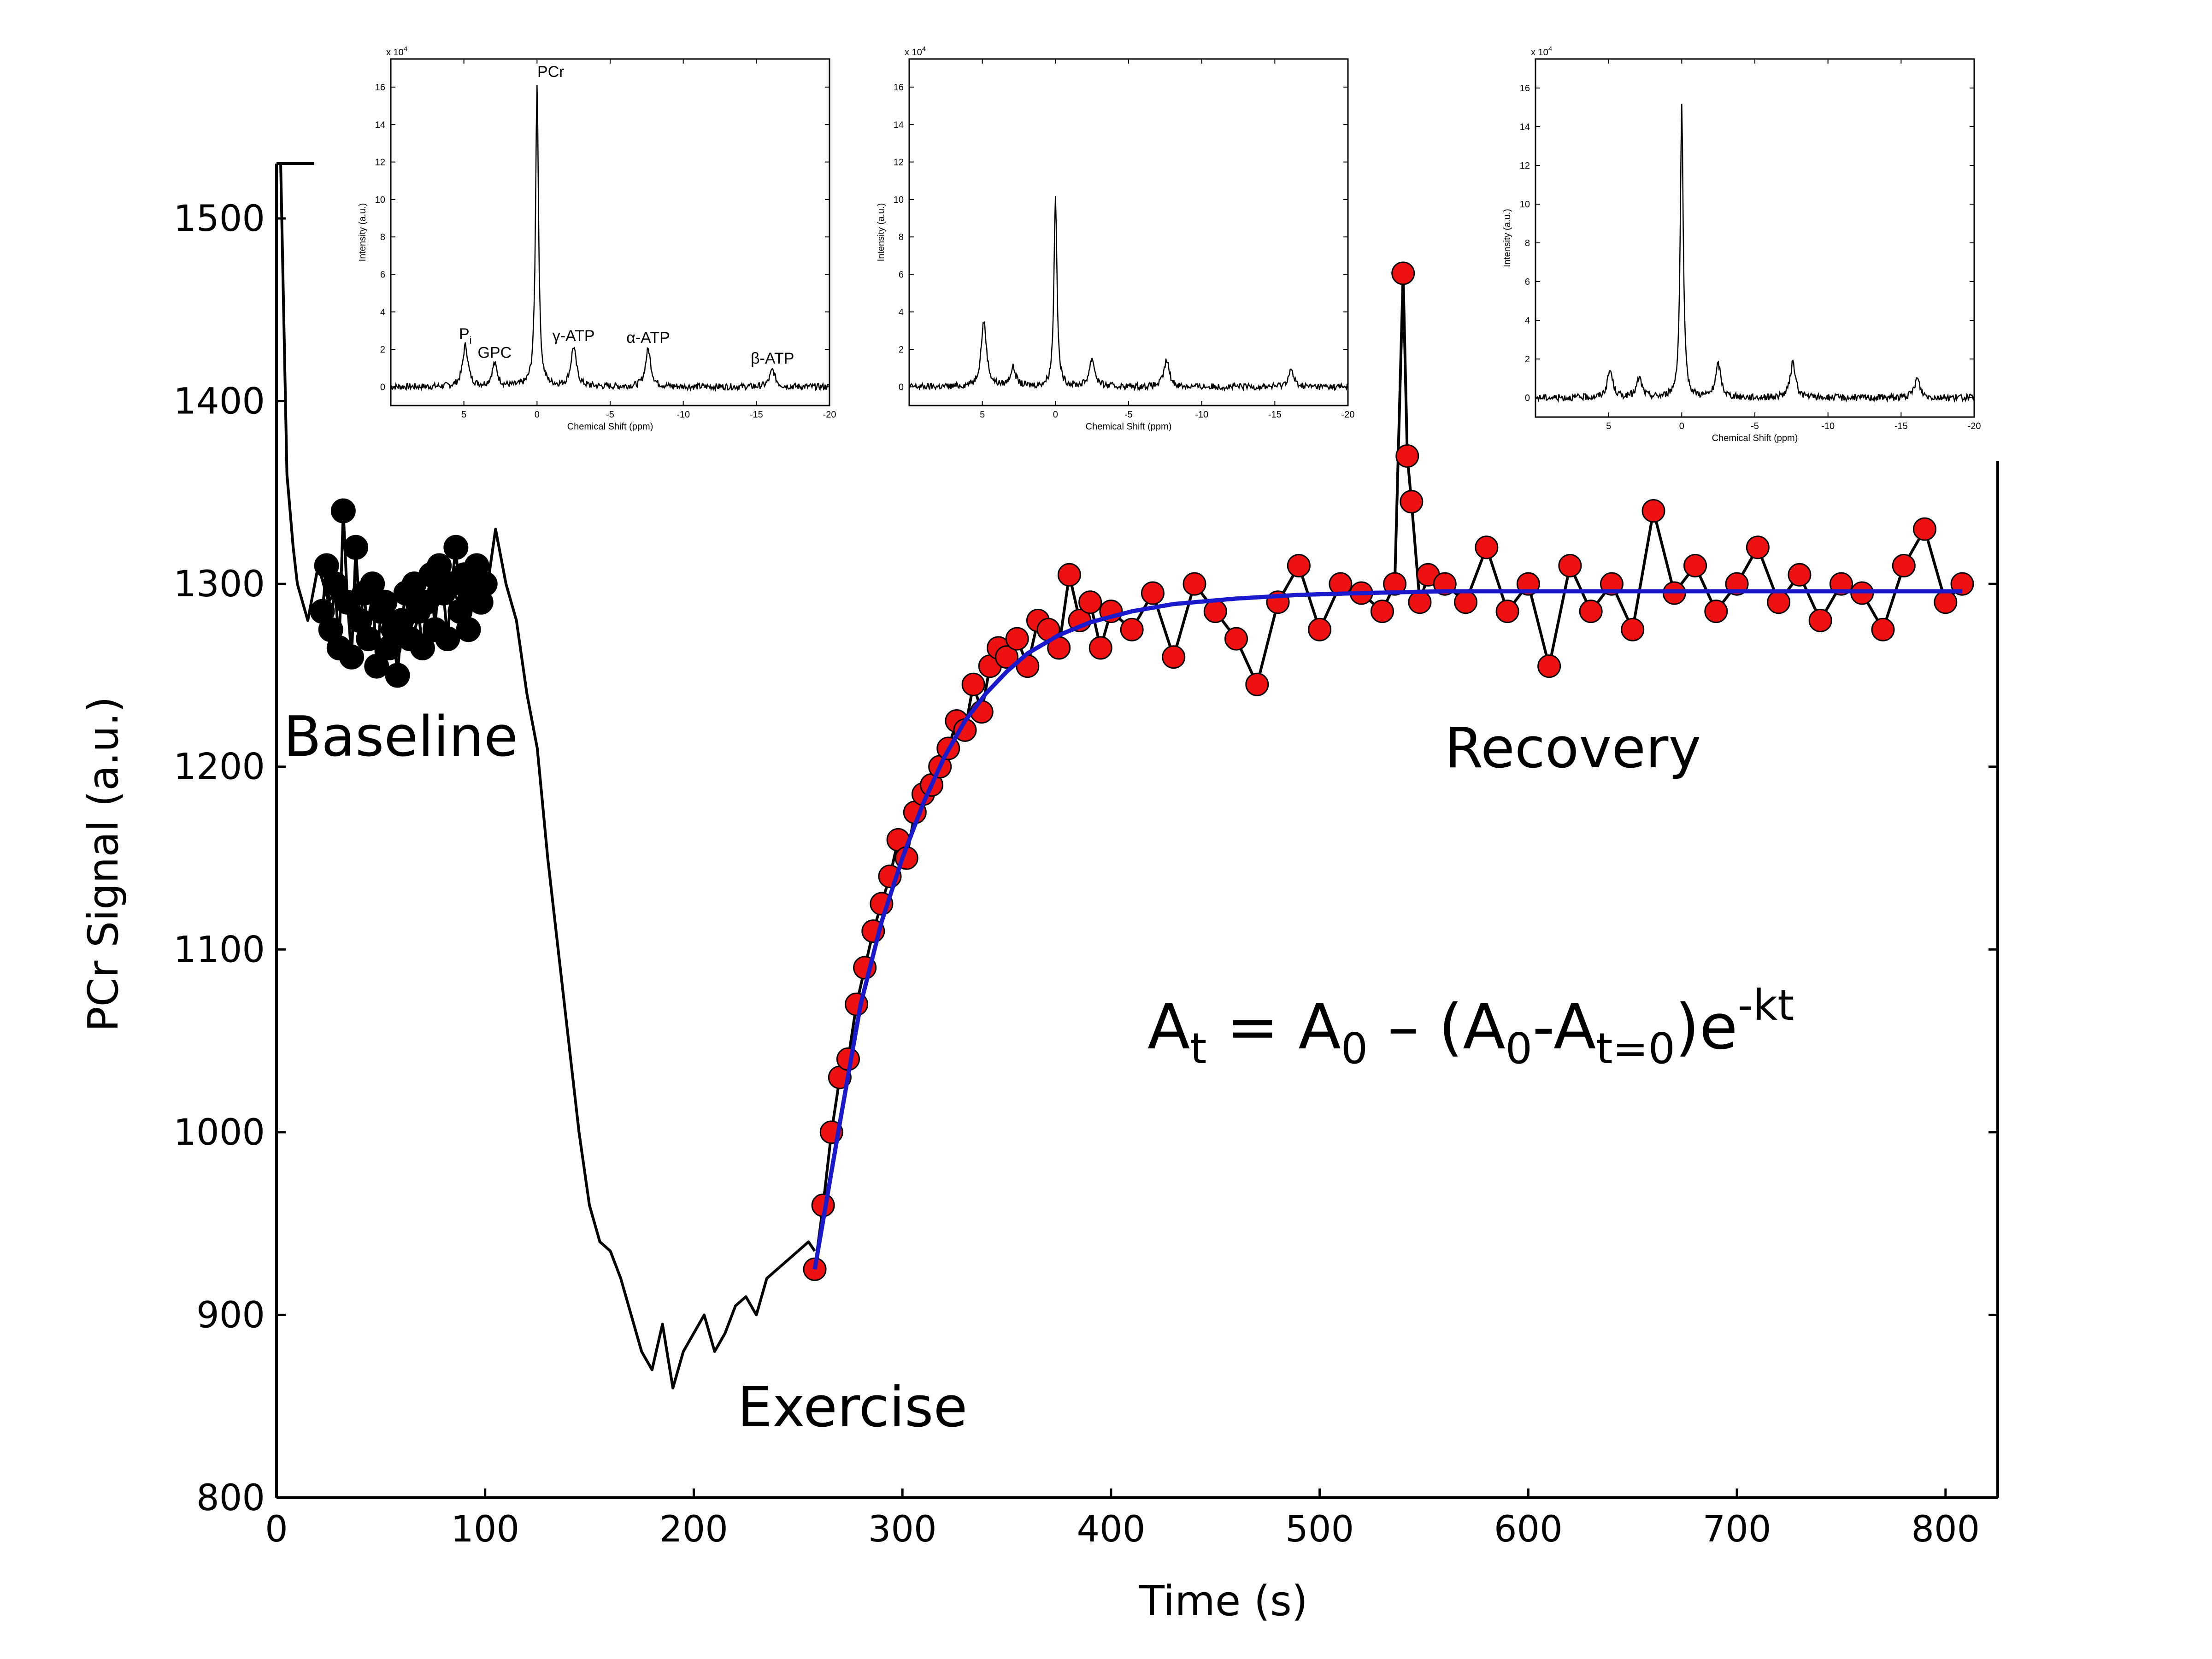 This screenshot has width=2212, height=1659. I want to click on inset-peak-label-text: γ-ATP, so click(574, 336).